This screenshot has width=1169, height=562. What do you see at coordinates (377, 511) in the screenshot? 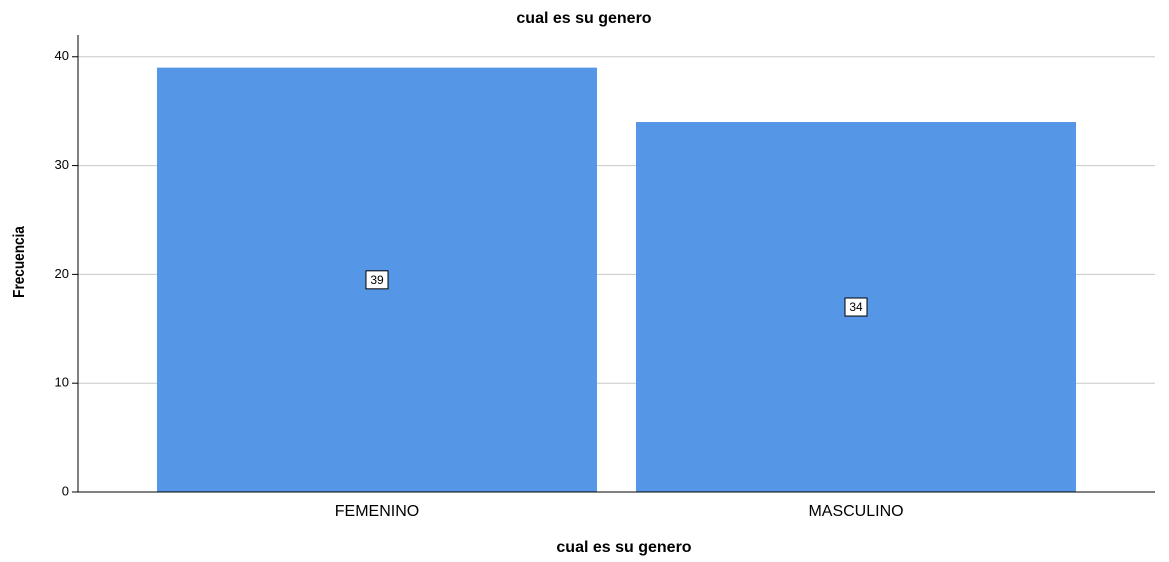
I see `x-tick-label: FEMENINO` at bounding box center [377, 511].